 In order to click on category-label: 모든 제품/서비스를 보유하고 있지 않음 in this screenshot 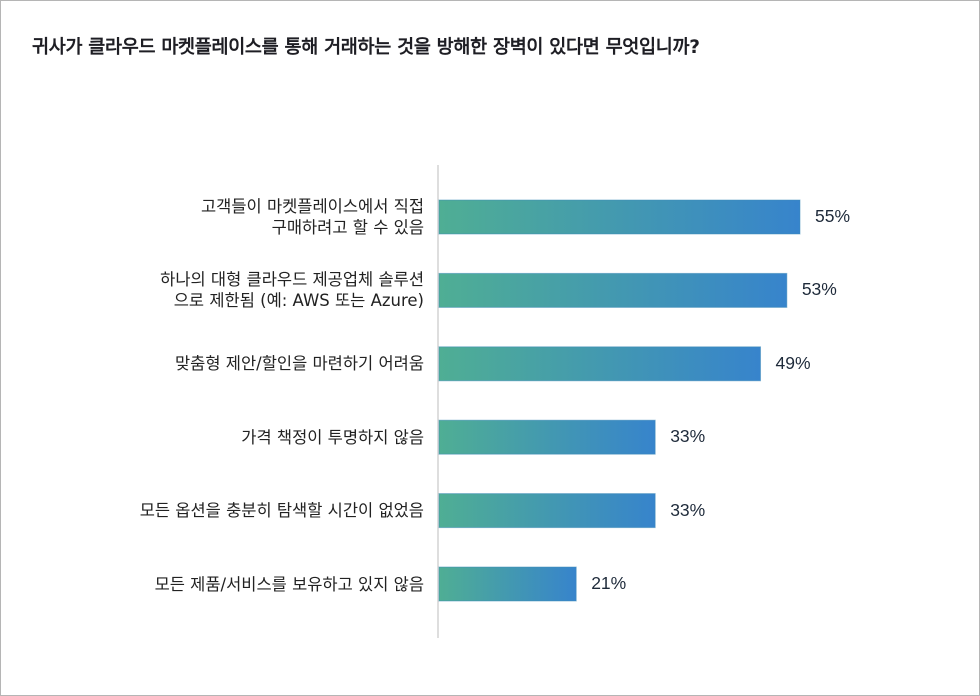, I will do `click(289, 584)`.